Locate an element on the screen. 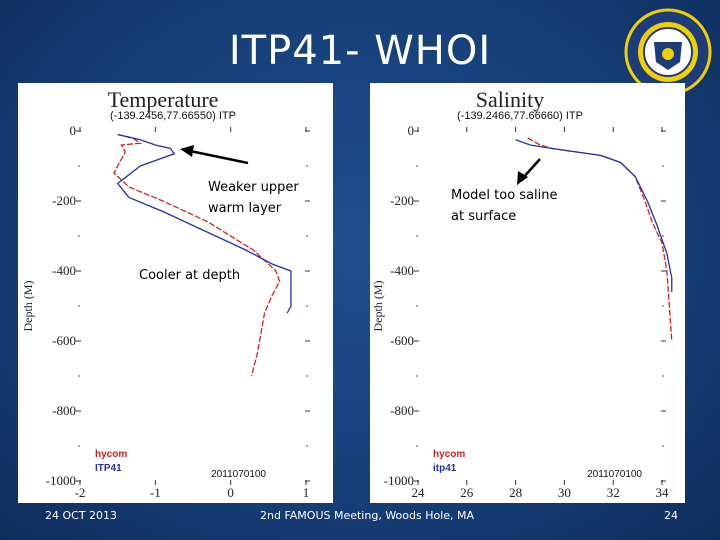 The width and height of the screenshot is (720, 540). x-tick-label: -2 is located at coordinates (80, 492).